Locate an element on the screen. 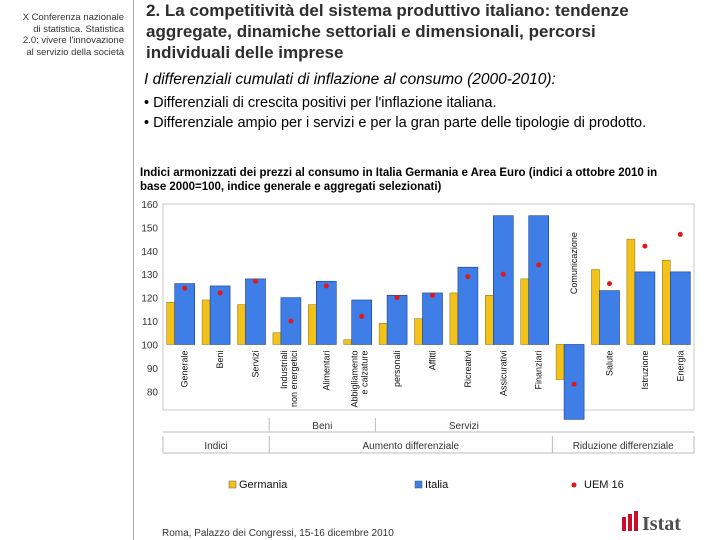  category-label: Salute is located at coordinates (610, 363).